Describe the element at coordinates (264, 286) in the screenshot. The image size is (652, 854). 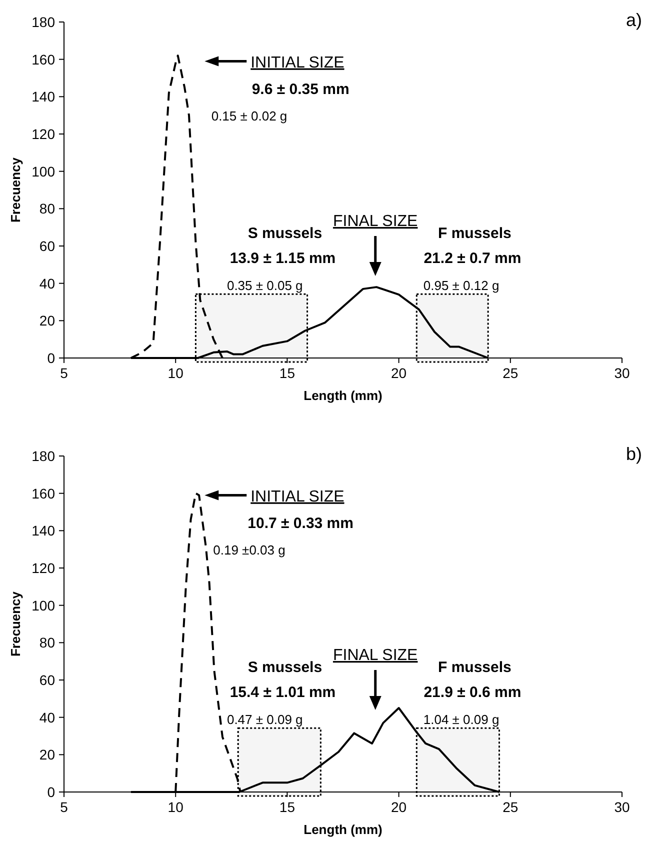
I see `annotation: 0.35 ± 0.05 g` at that location.